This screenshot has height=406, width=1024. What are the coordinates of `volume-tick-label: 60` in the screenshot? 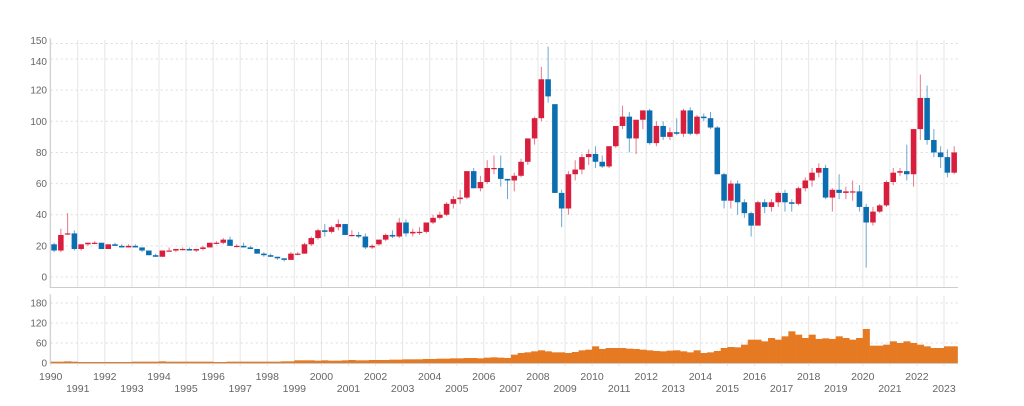 It's located at (42, 344).